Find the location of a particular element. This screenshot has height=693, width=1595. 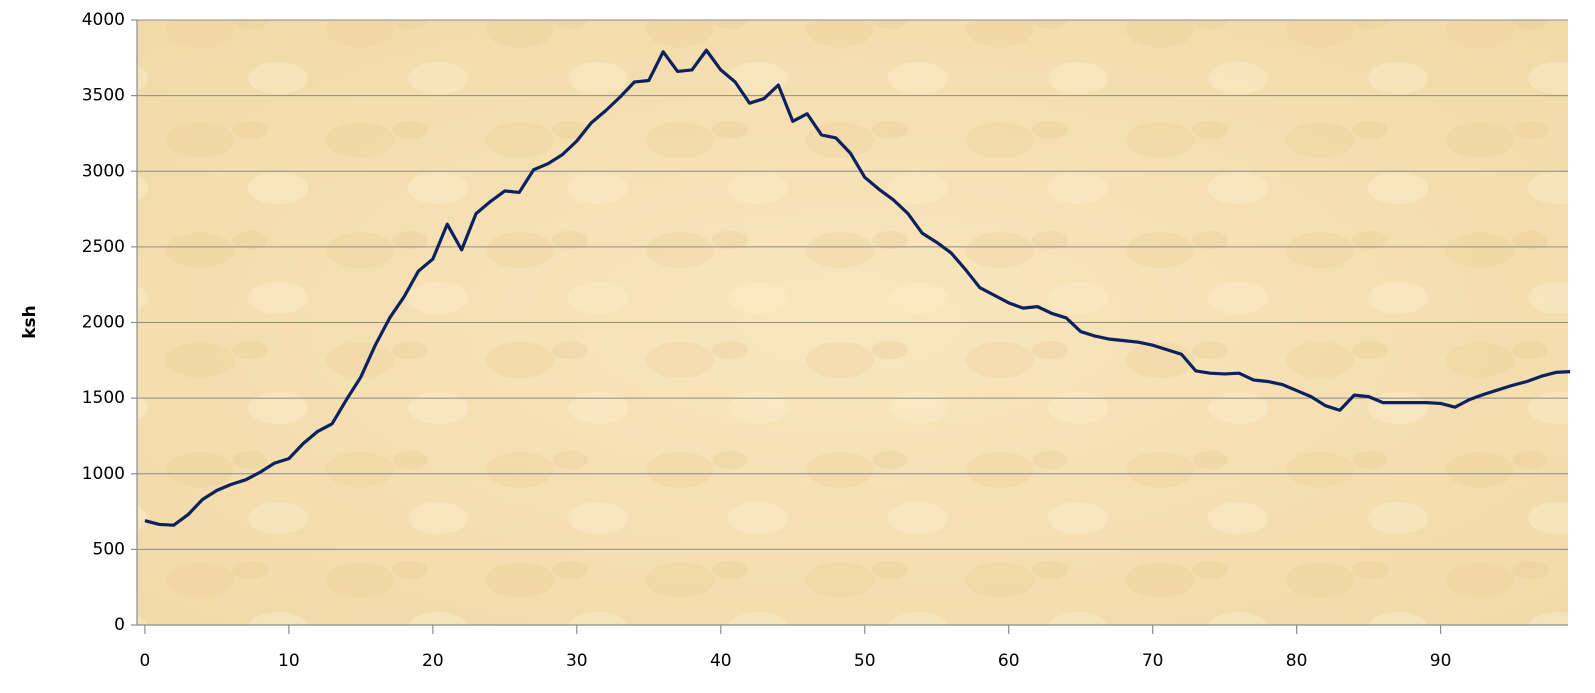

y-tick-label: 1000 is located at coordinates (103, 474).